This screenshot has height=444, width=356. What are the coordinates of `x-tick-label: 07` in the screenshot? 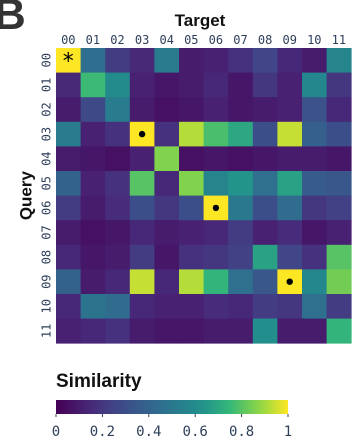 It's located at (240, 40).